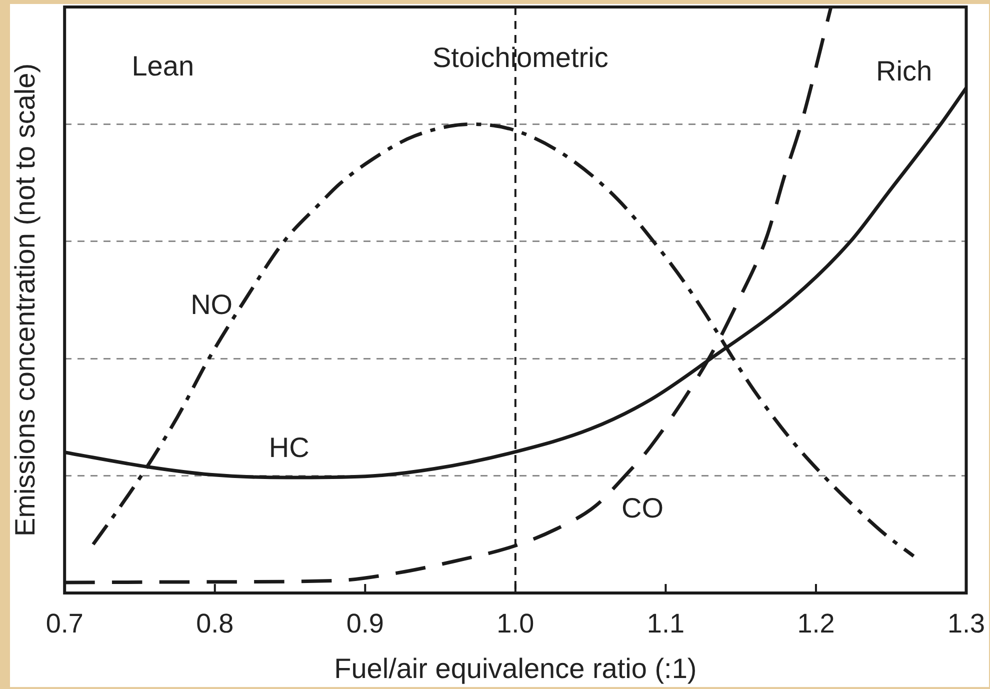 The image size is (990, 689). What do you see at coordinates (25, 300) in the screenshot?
I see `y-axis-title: Emissions concentration (not to scale)` at bounding box center [25, 300].